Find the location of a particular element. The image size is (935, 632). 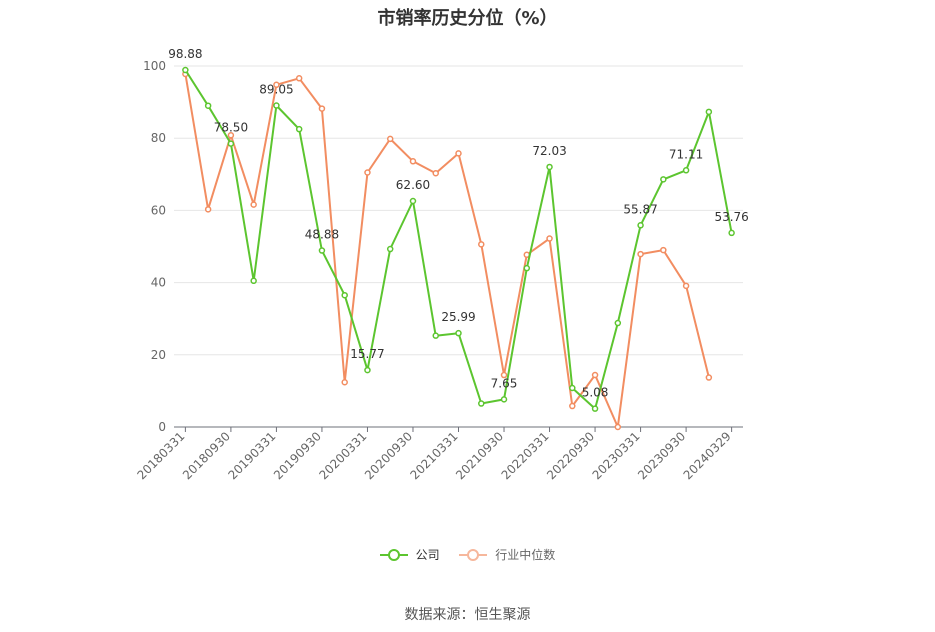

data-label: 48.88 is located at coordinates (322, 235).